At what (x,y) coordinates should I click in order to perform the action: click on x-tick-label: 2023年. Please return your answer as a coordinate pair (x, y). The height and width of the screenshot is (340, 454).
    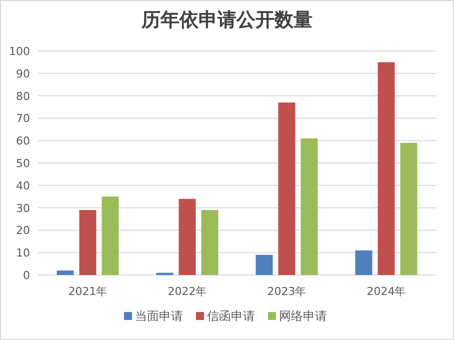
    Looking at the image, I should click on (286, 291).